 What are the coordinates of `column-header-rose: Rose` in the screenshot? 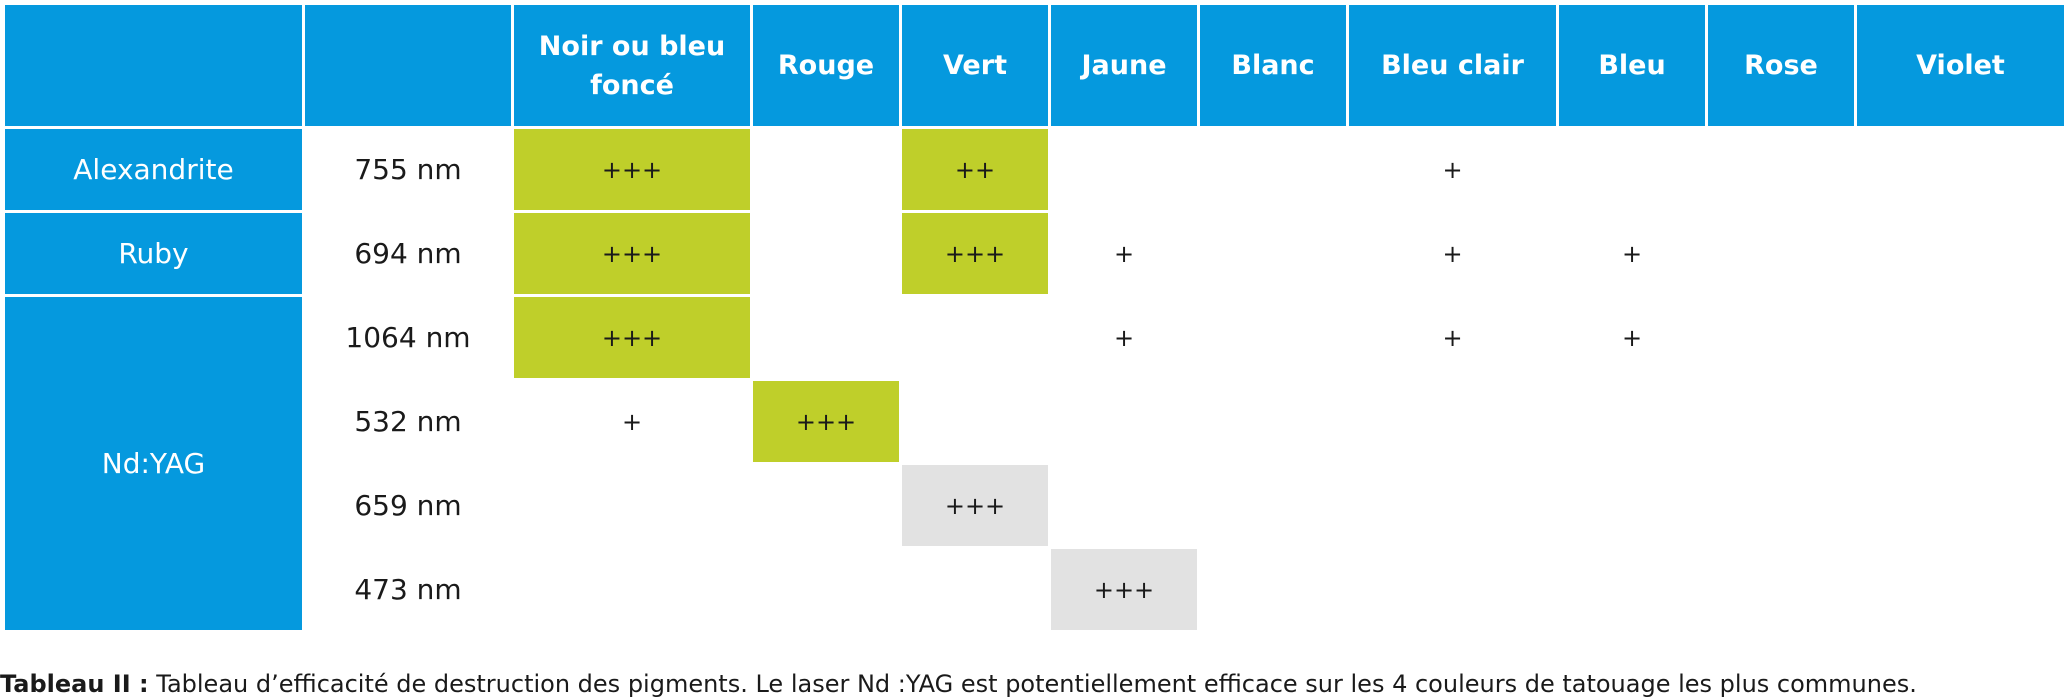 It's located at (1781, 65).